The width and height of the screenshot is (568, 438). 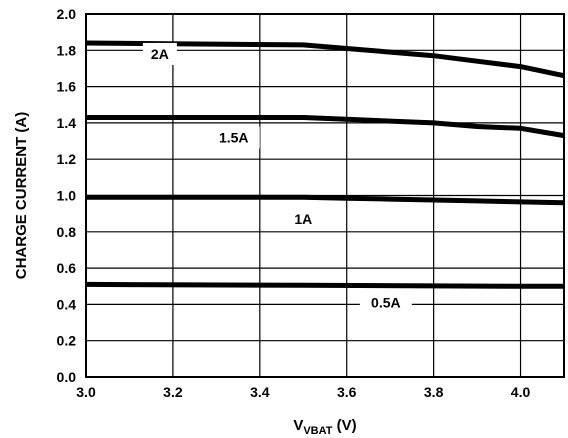 What do you see at coordinates (86, 392) in the screenshot?
I see `x-tick-label: 3.0` at bounding box center [86, 392].